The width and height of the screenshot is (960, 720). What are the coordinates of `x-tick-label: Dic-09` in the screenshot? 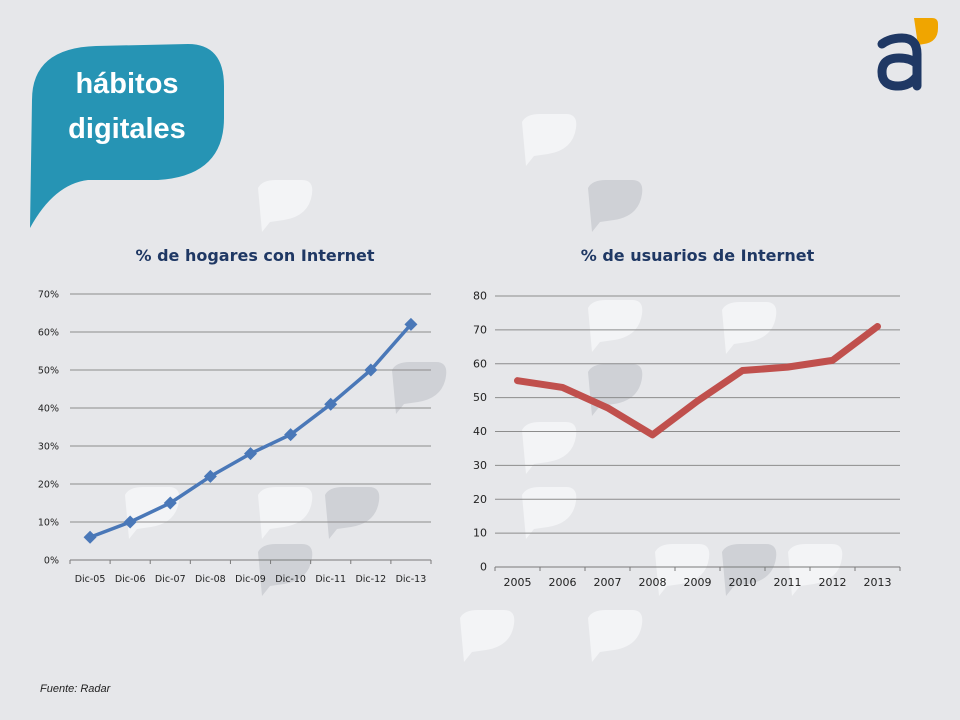 It's located at (250, 579).